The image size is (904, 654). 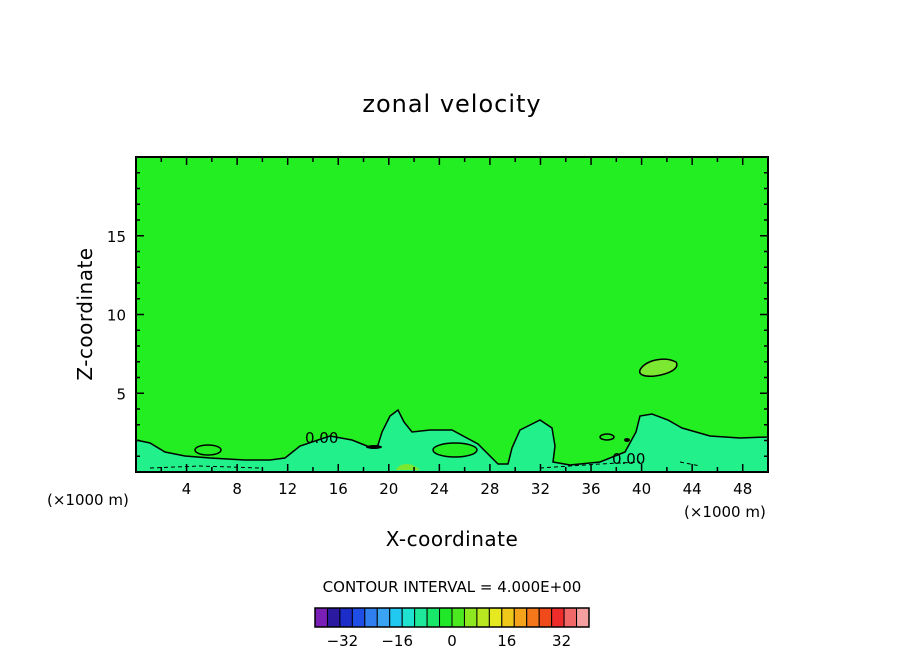 I want to click on colorbar-frame, so click(x=452, y=617).